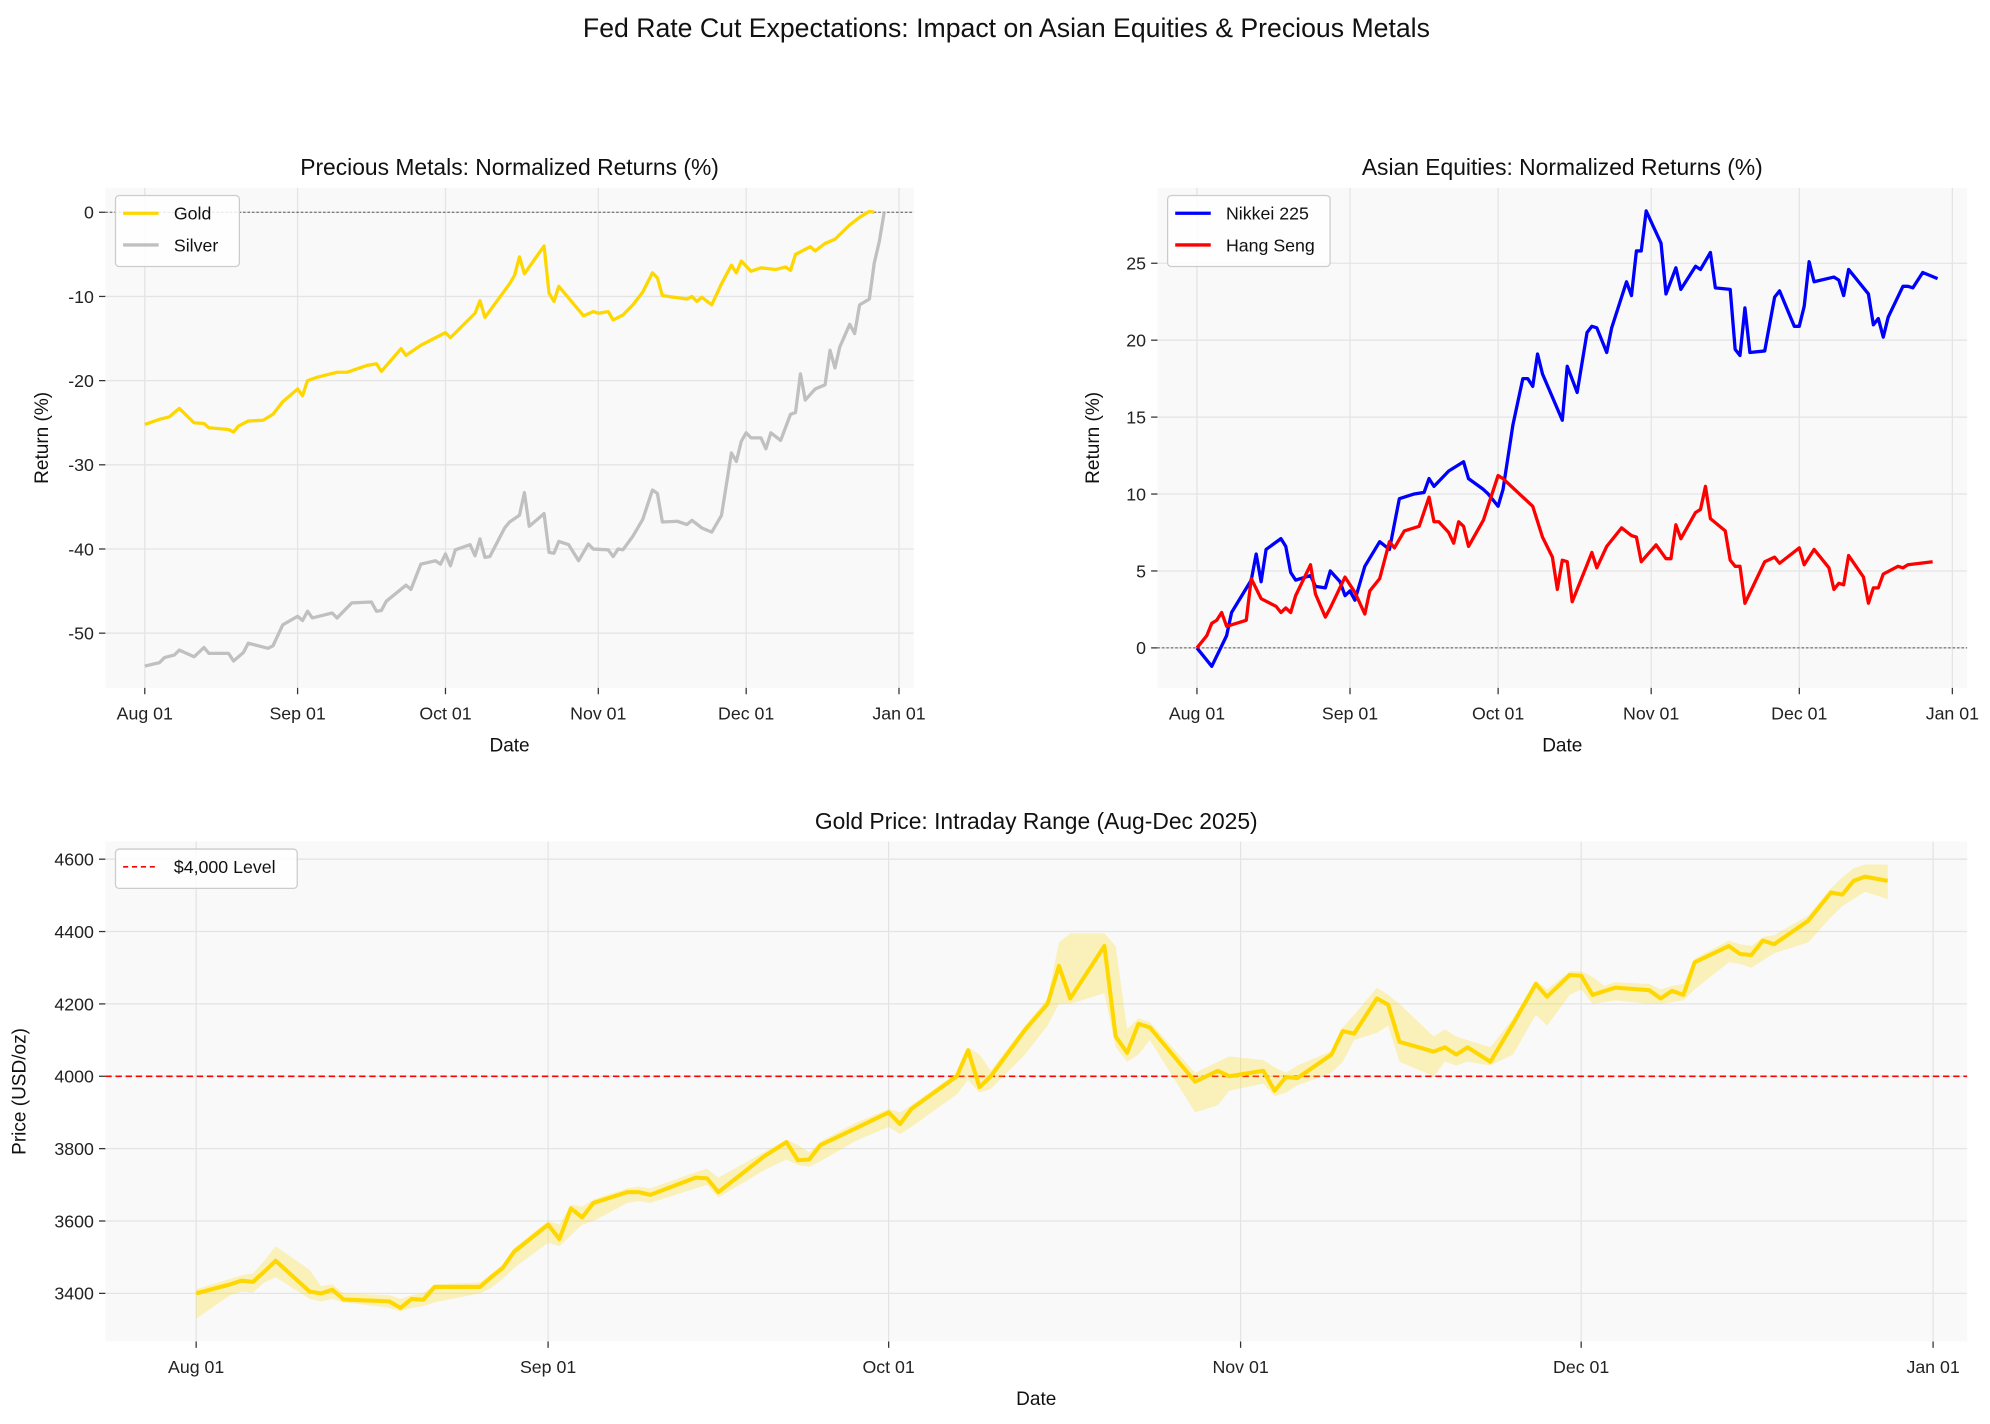 Image resolution: width=1990 pixels, height=1424 pixels. Describe the element at coordinates (74, 1221) in the screenshot. I see `y-tick-label: 3600` at that location.